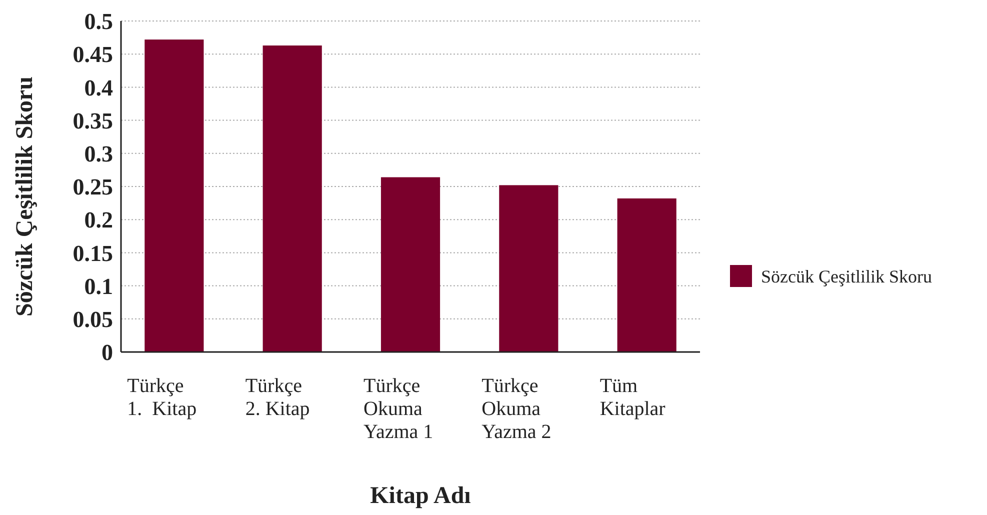  Describe the element at coordinates (633, 397) in the screenshot. I see `x-tick-label: Tüm Kitaplar` at that location.